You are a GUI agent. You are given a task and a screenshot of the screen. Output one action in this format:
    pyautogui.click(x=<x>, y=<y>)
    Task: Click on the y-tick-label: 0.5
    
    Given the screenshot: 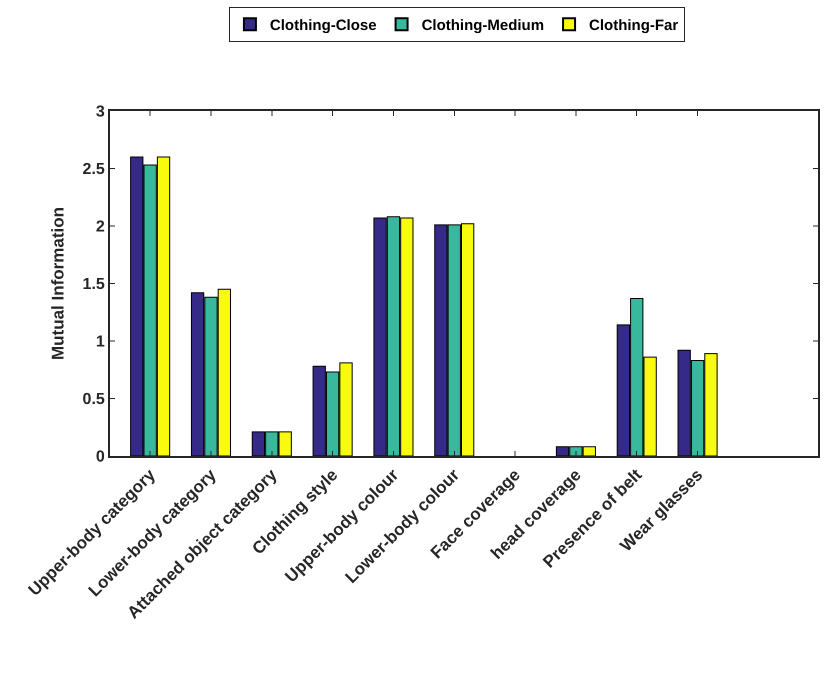 What is the action you would take?
    pyautogui.click(x=93, y=399)
    